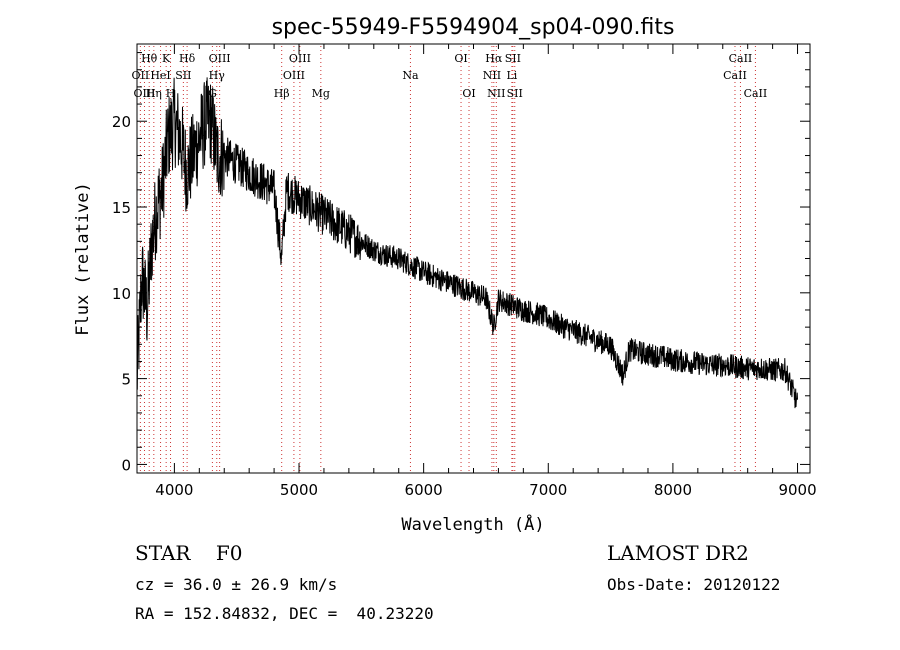 Image resolution: width=900 pixels, height=650 pixels. I want to click on spectral-line-label: HeI, so click(160, 75).